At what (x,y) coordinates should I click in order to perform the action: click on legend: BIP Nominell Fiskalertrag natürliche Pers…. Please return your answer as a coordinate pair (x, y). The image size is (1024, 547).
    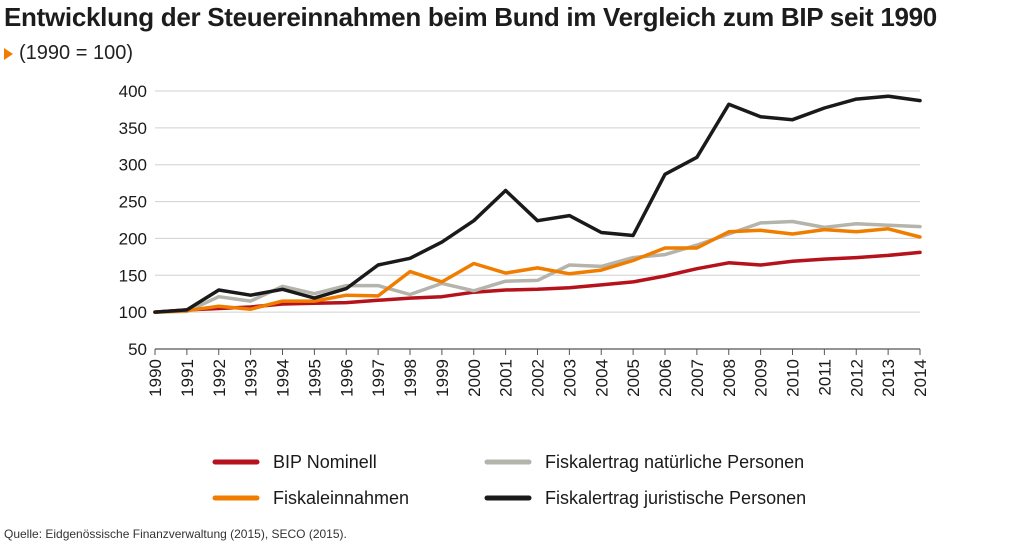
    Looking at the image, I should click on (509, 480).